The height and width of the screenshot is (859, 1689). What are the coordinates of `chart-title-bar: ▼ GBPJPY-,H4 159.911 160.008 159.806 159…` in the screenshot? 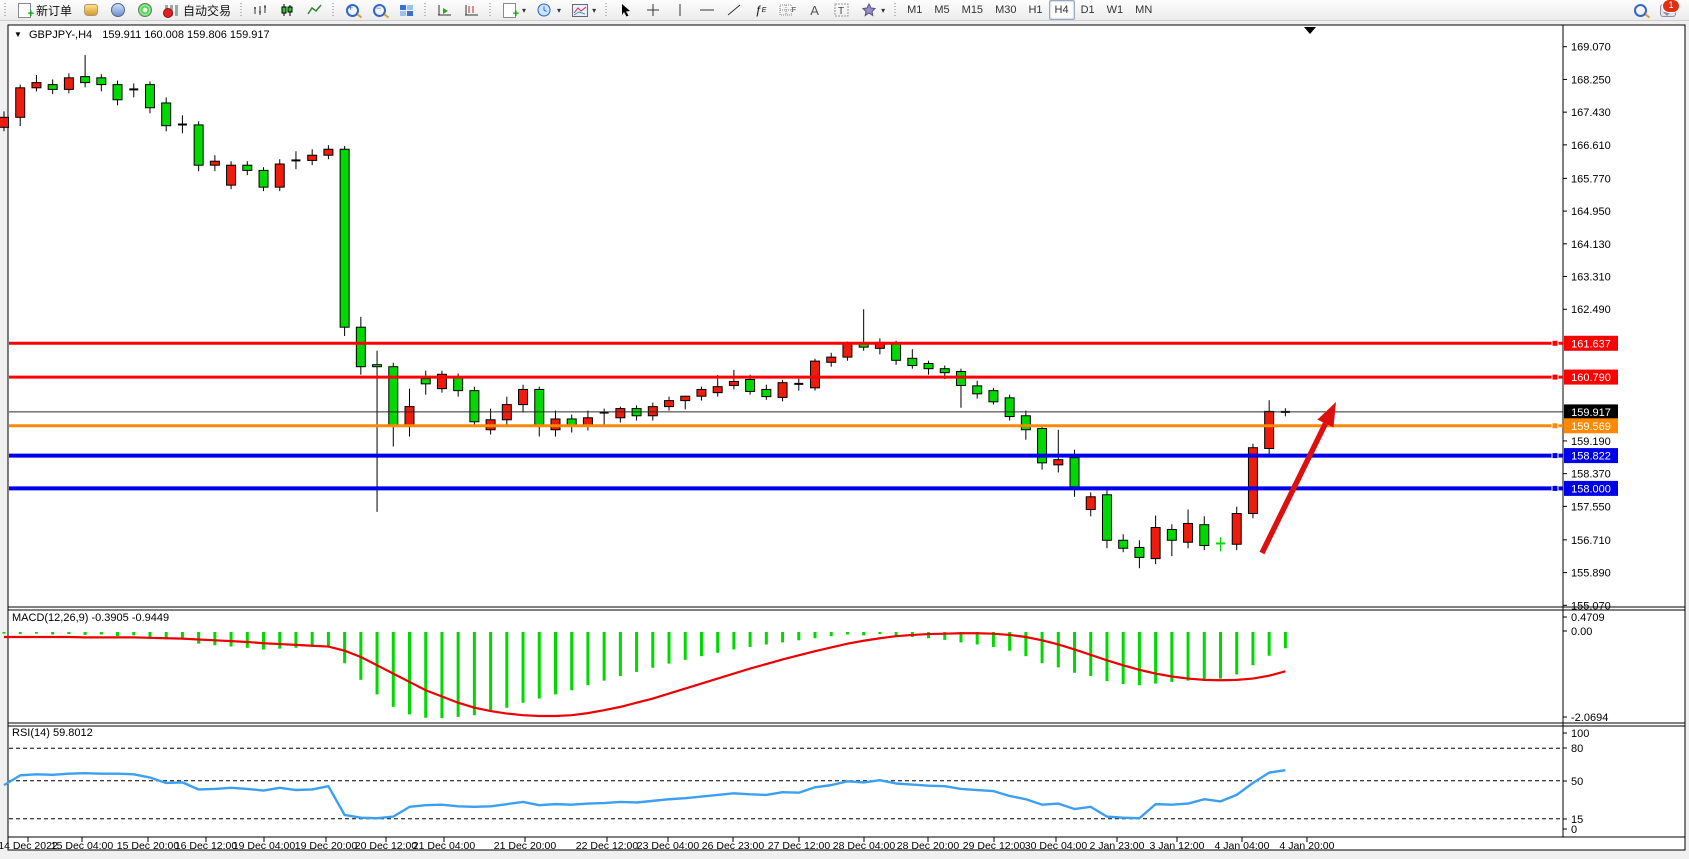 It's located at (142, 35).